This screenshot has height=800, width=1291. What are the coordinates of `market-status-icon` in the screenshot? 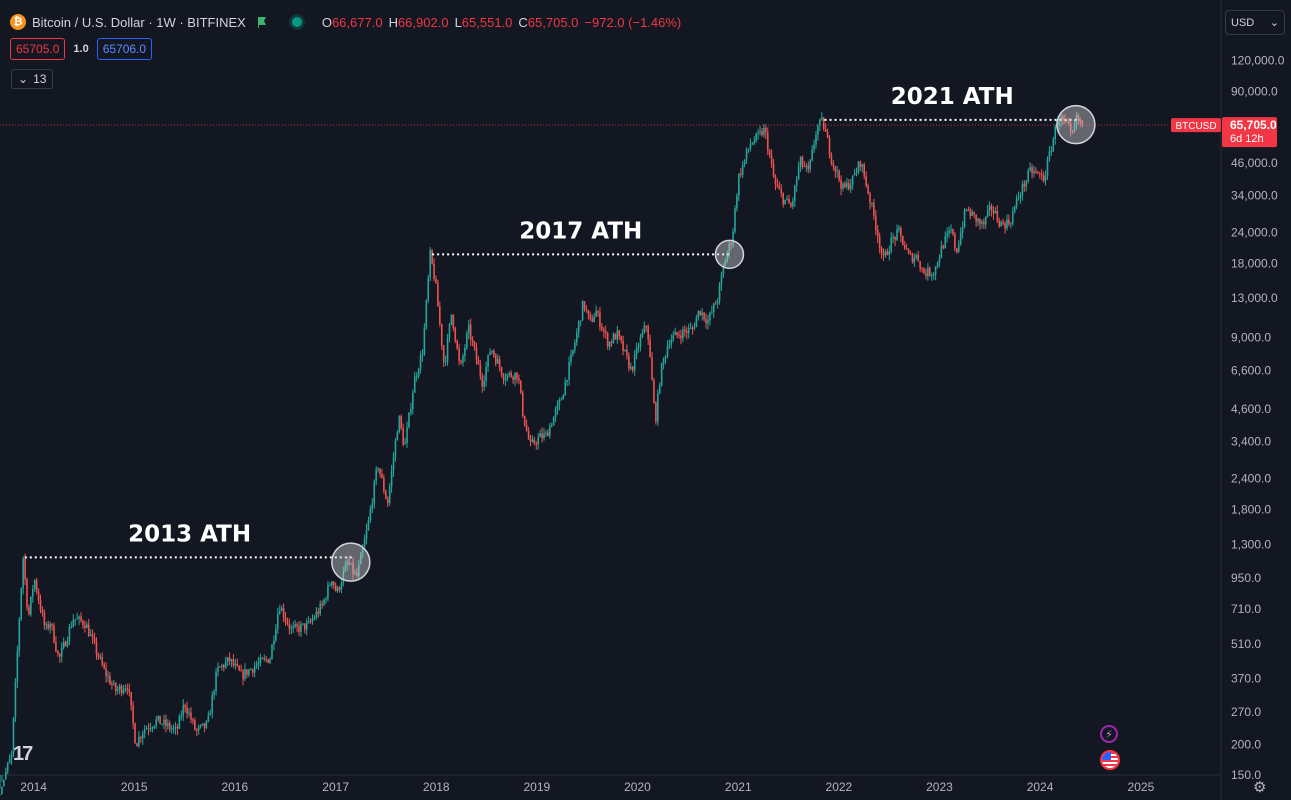 It's located at (296, 22).